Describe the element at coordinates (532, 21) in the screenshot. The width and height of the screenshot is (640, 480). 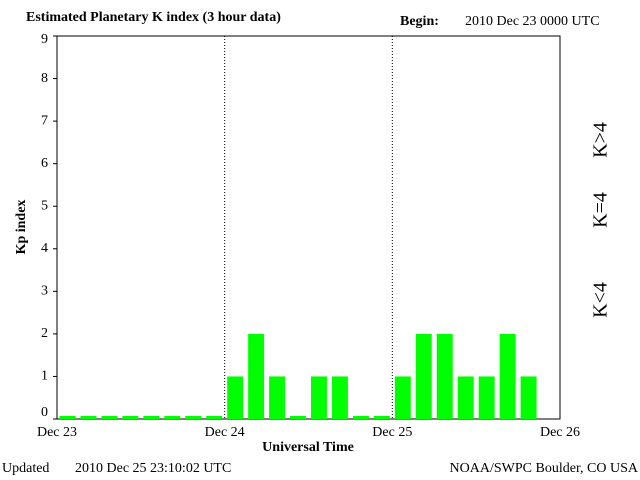
I see `begin-time: 2010 Dec 23 0000 UTC` at that location.